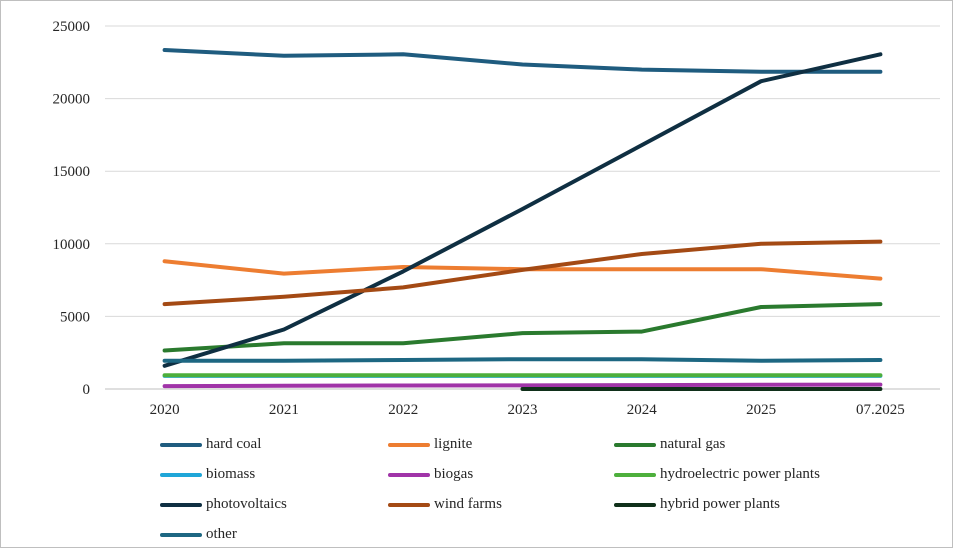 The width and height of the screenshot is (953, 548). I want to click on legend-item: hydroelectric power plants, so click(717, 474).